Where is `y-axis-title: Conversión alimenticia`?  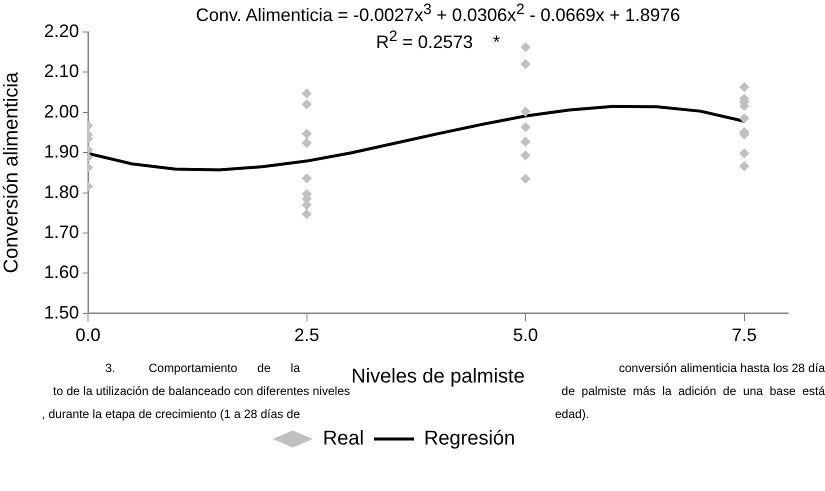 y-axis-title: Conversión alimenticia is located at coordinates (11, 172).